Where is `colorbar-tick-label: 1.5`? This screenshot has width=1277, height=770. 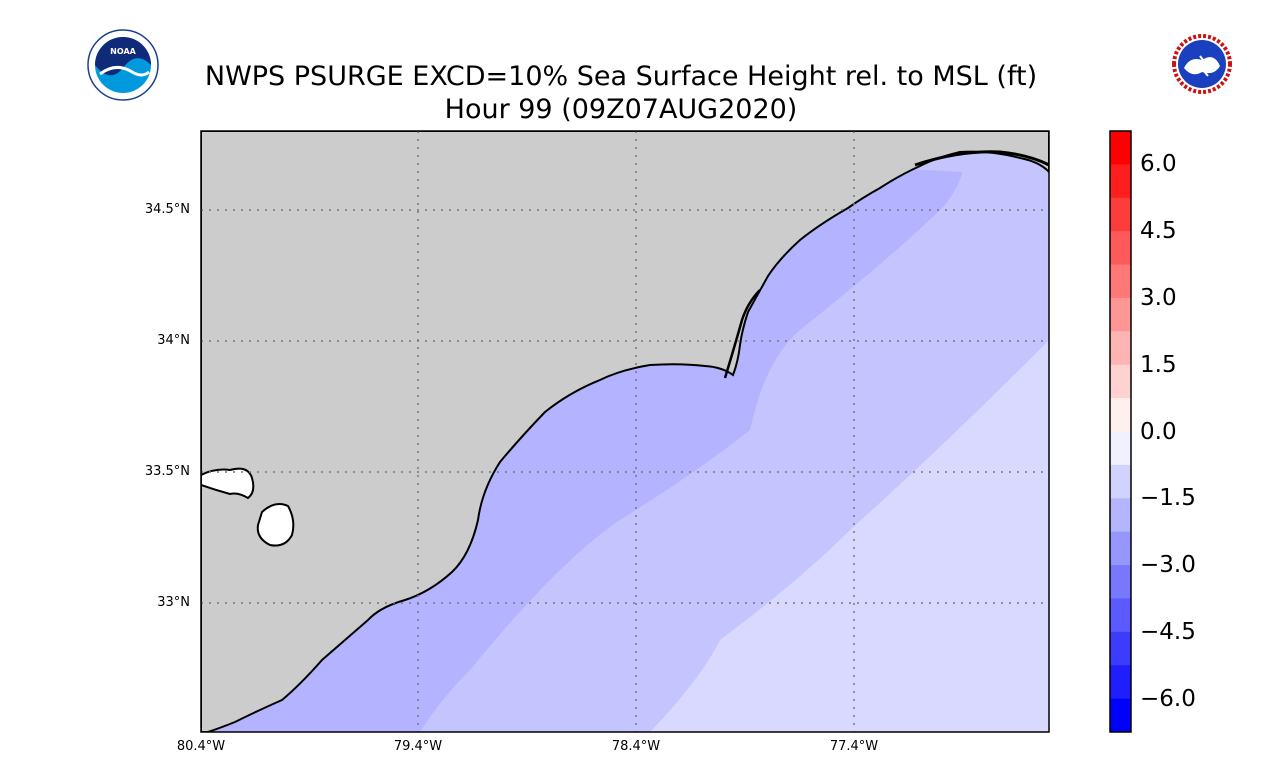
colorbar-tick-label: 1.5 is located at coordinates (1158, 364).